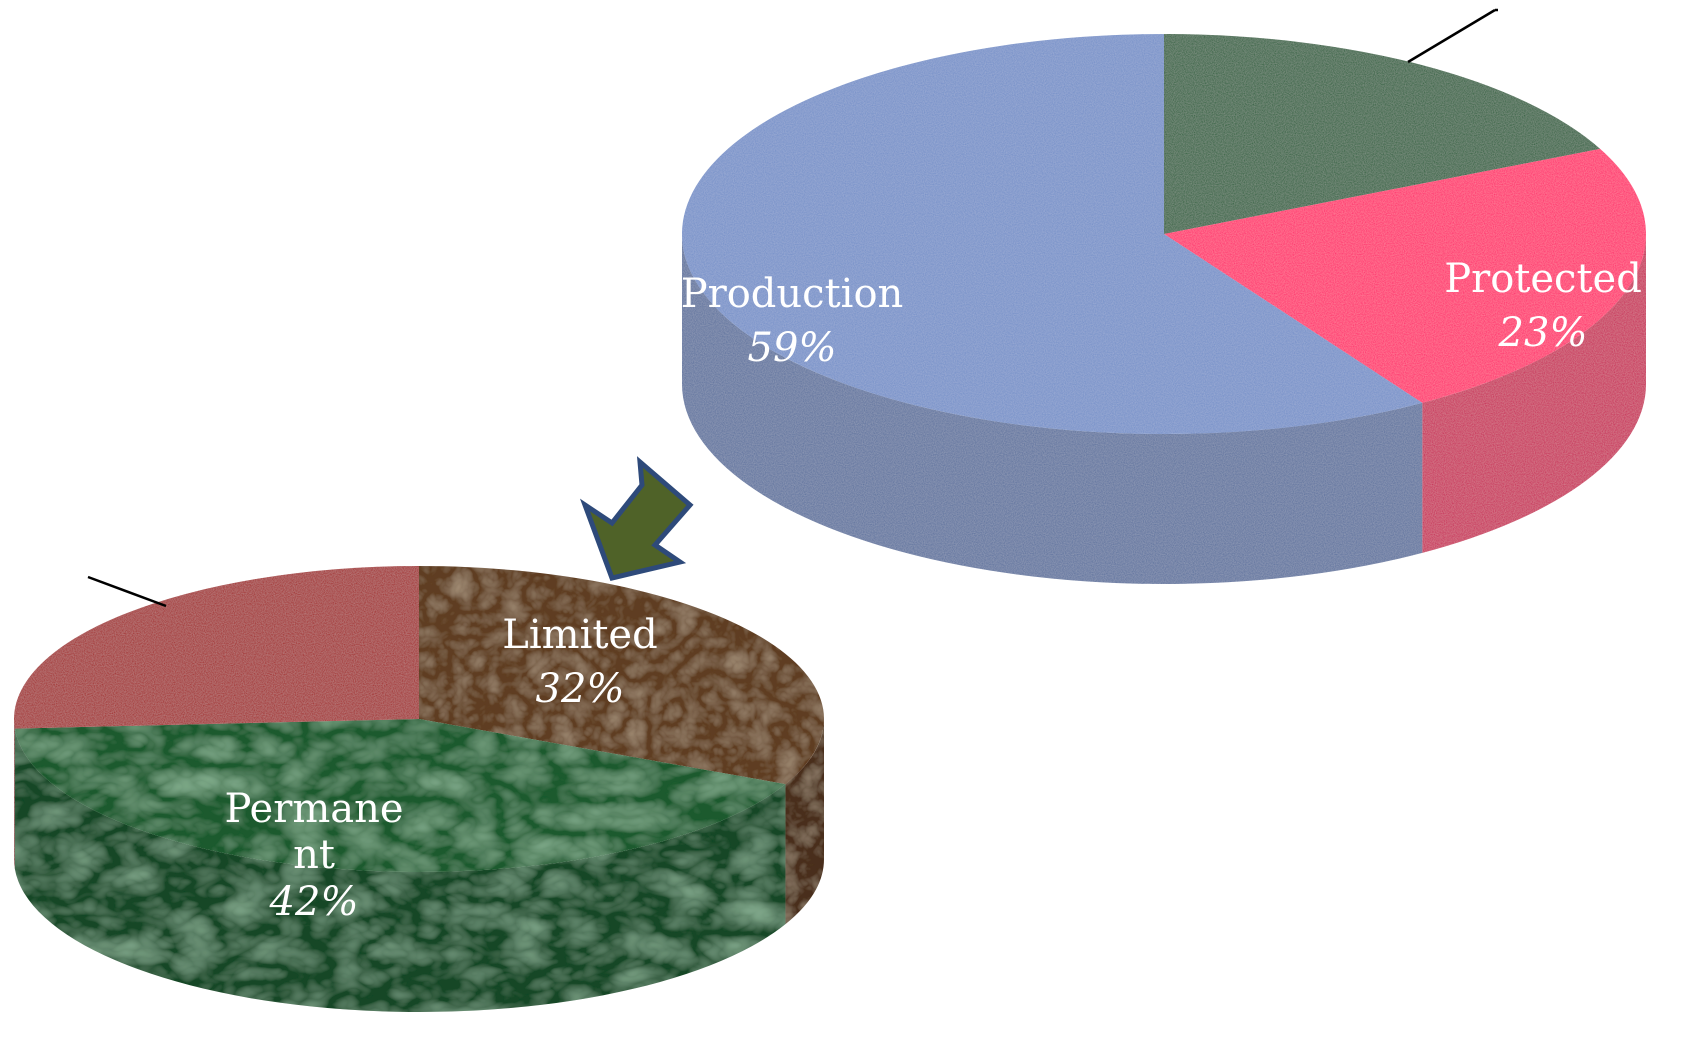 The image size is (1685, 1040). I want to click on large-pie-slice-protected, so click(1405, 275).